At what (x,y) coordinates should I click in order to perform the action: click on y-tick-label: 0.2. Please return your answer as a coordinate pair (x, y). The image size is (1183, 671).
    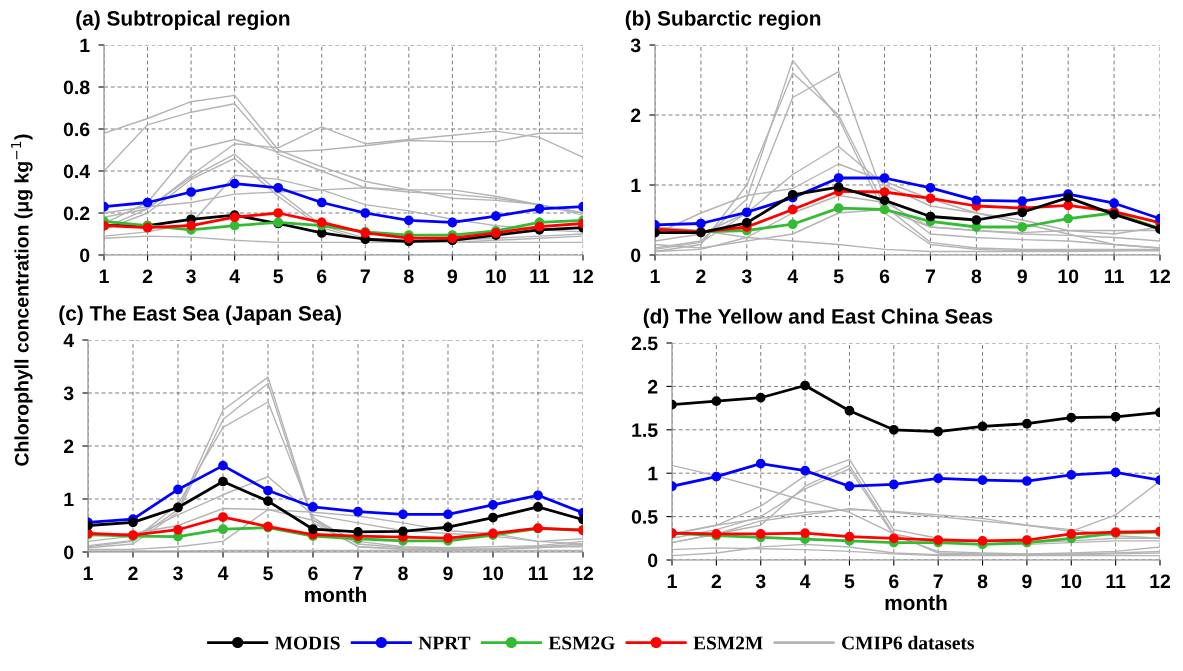
    Looking at the image, I should click on (76, 213).